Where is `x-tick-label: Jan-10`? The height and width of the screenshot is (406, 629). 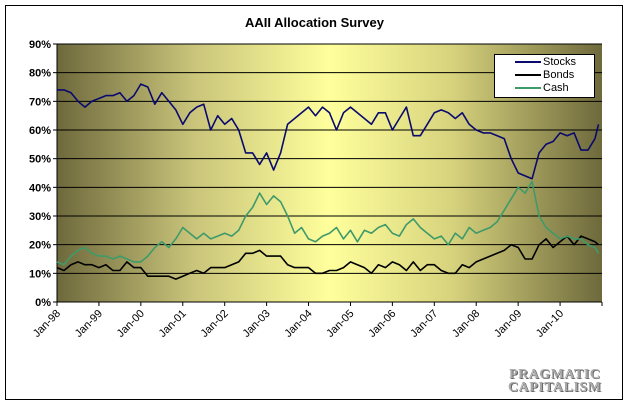 x-tick-label: Jan-10 is located at coordinates (550, 324).